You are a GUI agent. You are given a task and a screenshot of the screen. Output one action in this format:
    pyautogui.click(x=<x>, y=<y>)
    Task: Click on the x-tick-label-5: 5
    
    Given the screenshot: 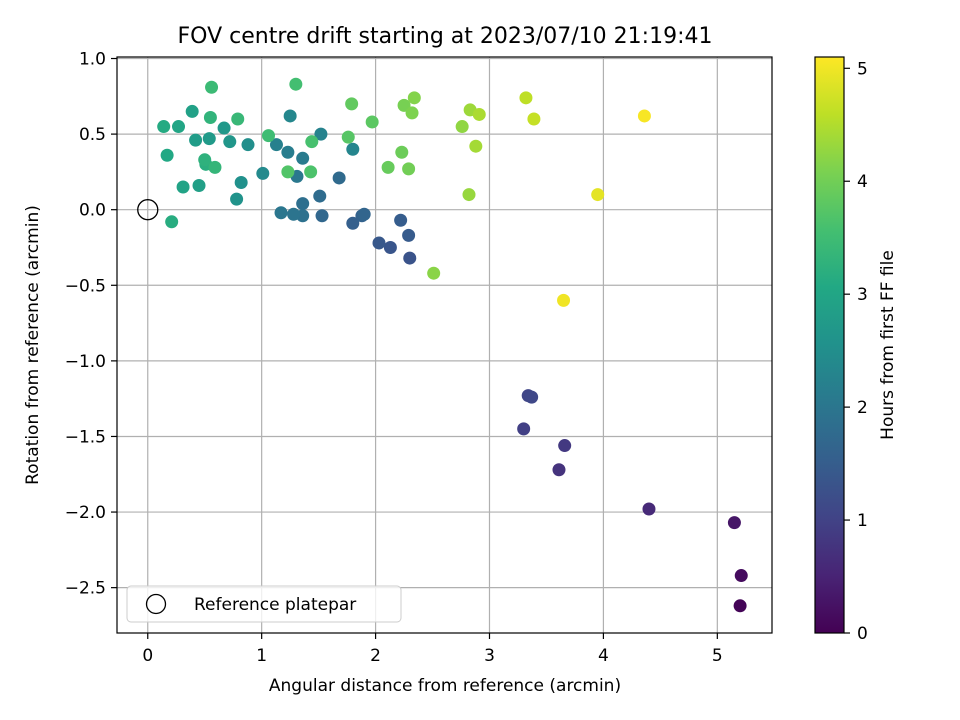 What is the action you would take?
    pyautogui.click(x=717, y=656)
    